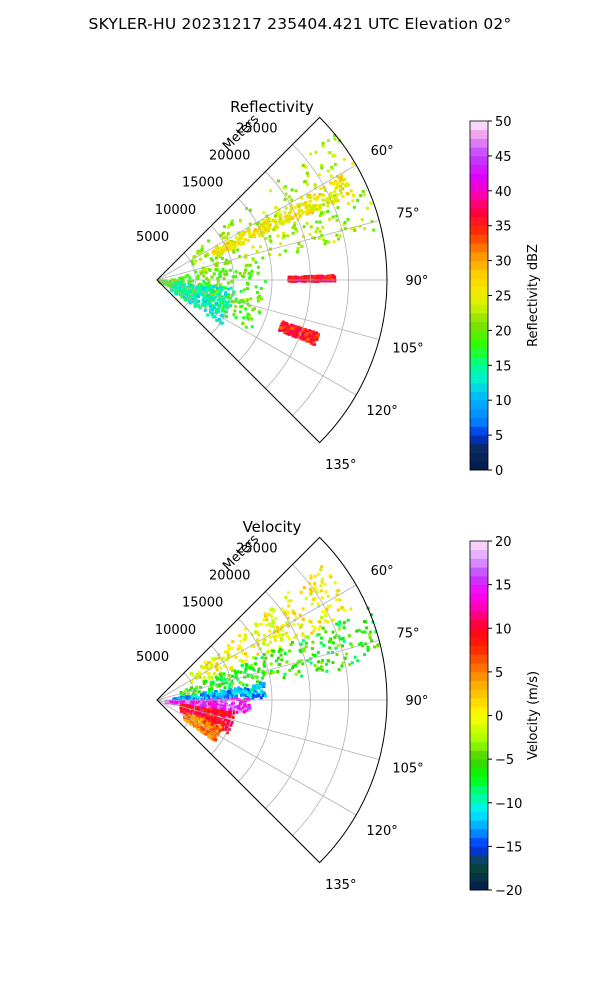  Describe the element at coordinates (229, 156) in the screenshot. I see `radial-tick-label: 20000` at that location.